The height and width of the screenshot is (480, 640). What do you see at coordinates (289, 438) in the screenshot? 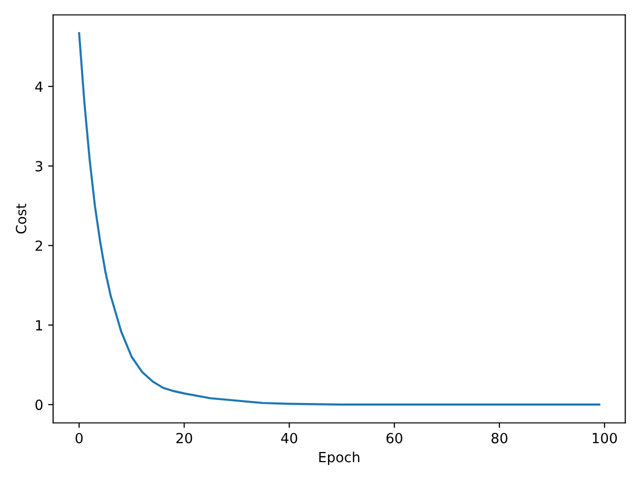
I see `x-tick-label: 40` at bounding box center [289, 438].